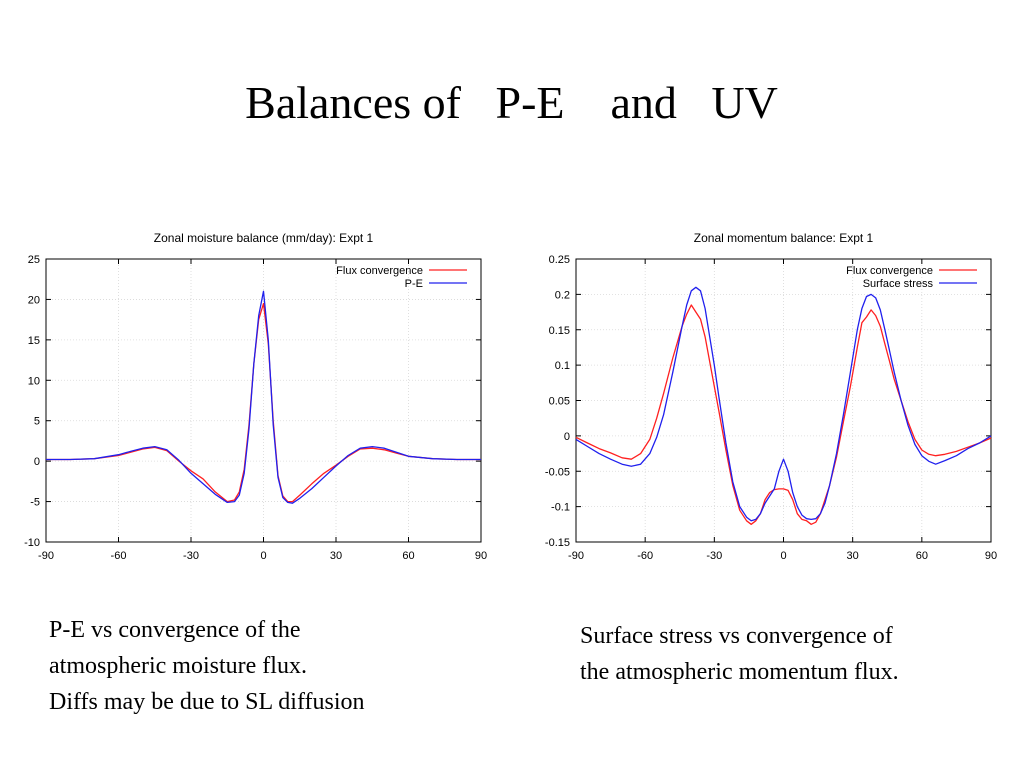 The height and width of the screenshot is (767, 1023). What do you see at coordinates (511, 102) in the screenshot?
I see `slide-title: Balances of P-E and UV` at bounding box center [511, 102].